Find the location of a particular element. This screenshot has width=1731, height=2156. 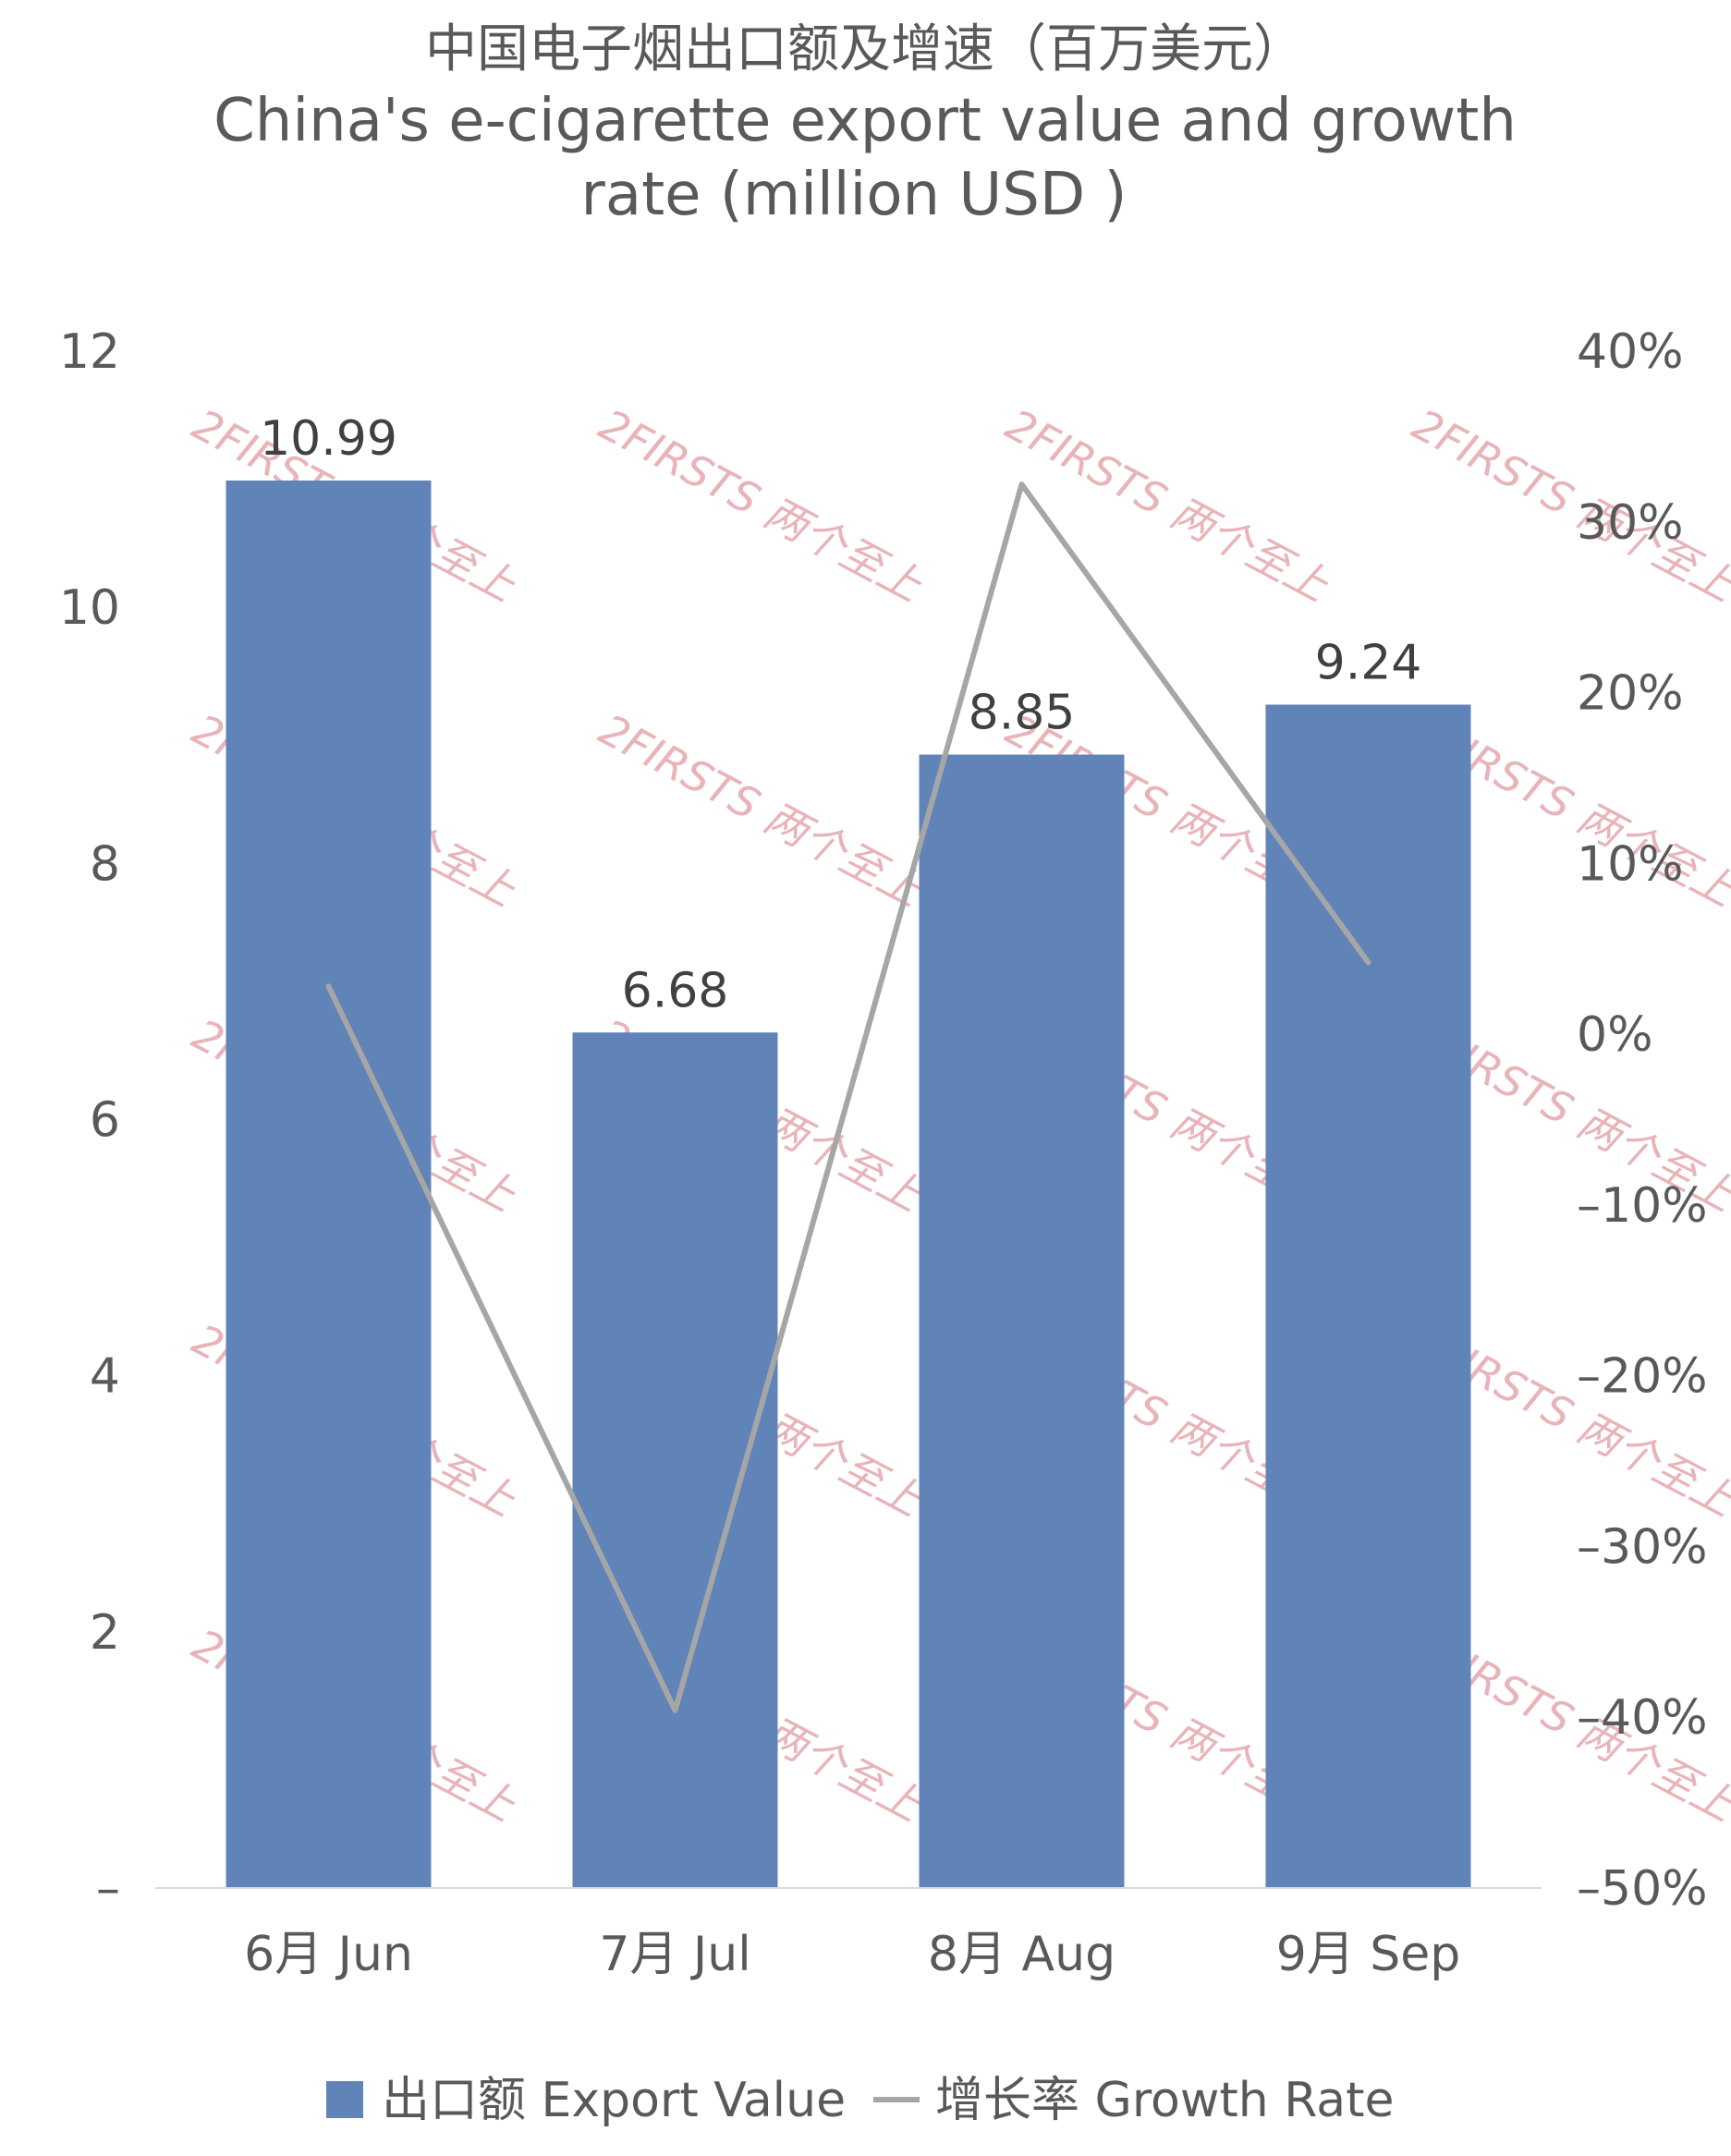

right-axis-tick-label: –40% is located at coordinates (1642, 1718).